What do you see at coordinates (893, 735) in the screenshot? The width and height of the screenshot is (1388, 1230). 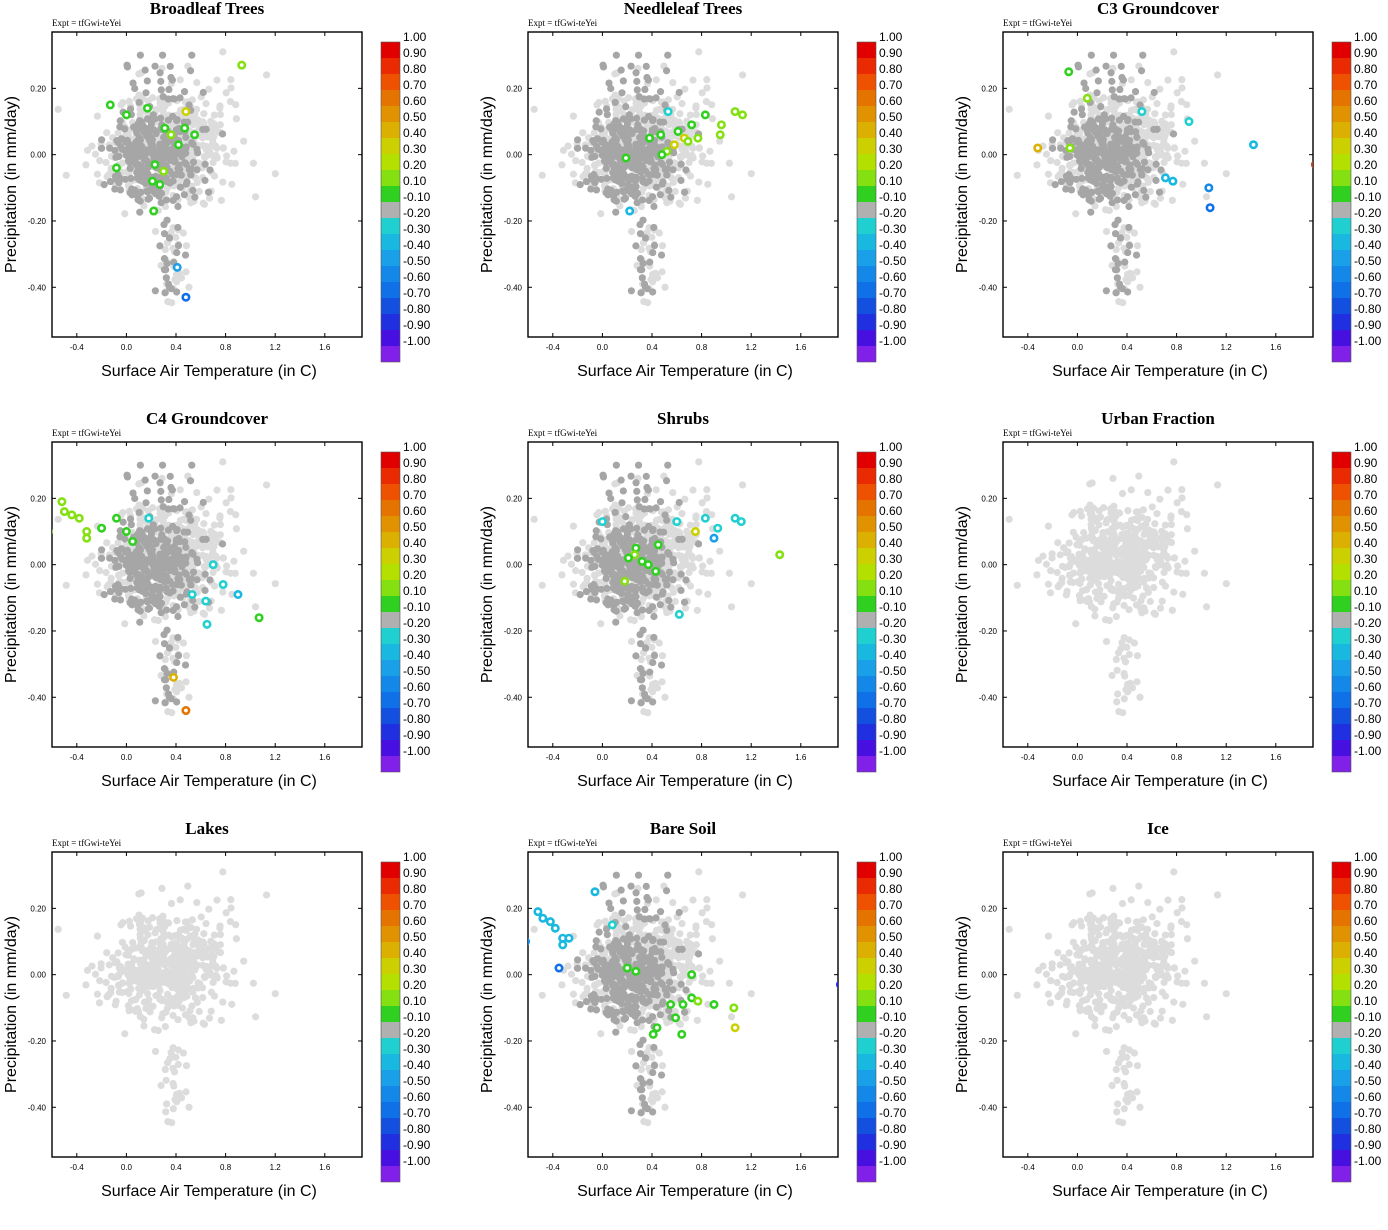 I see `colorbar-label: -0.90` at bounding box center [893, 735].